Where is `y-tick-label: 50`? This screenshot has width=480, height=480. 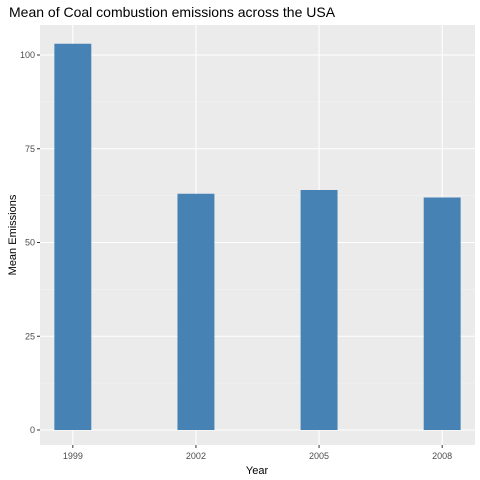
y-tick-label: 50 is located at coordinates (30, 243).